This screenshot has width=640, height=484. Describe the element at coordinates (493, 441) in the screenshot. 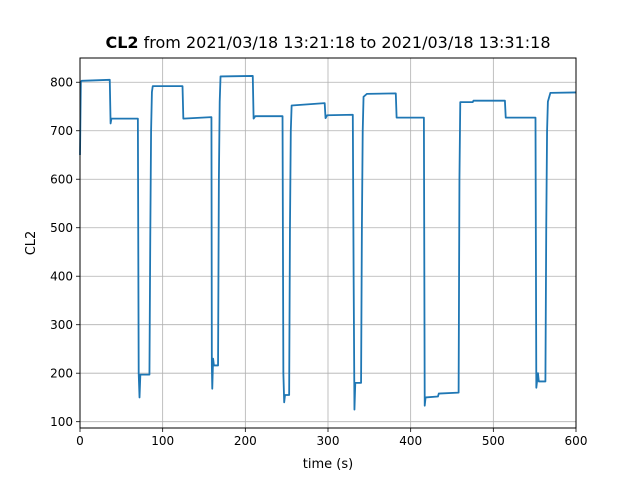

I see `x-tick-label: 500` at that location.